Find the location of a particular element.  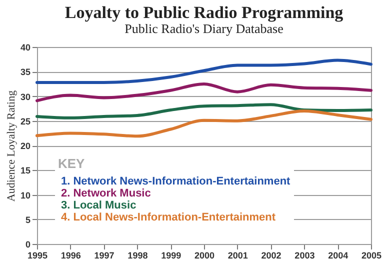

y-tick-label: 15 is located at coordinates (25, 171).